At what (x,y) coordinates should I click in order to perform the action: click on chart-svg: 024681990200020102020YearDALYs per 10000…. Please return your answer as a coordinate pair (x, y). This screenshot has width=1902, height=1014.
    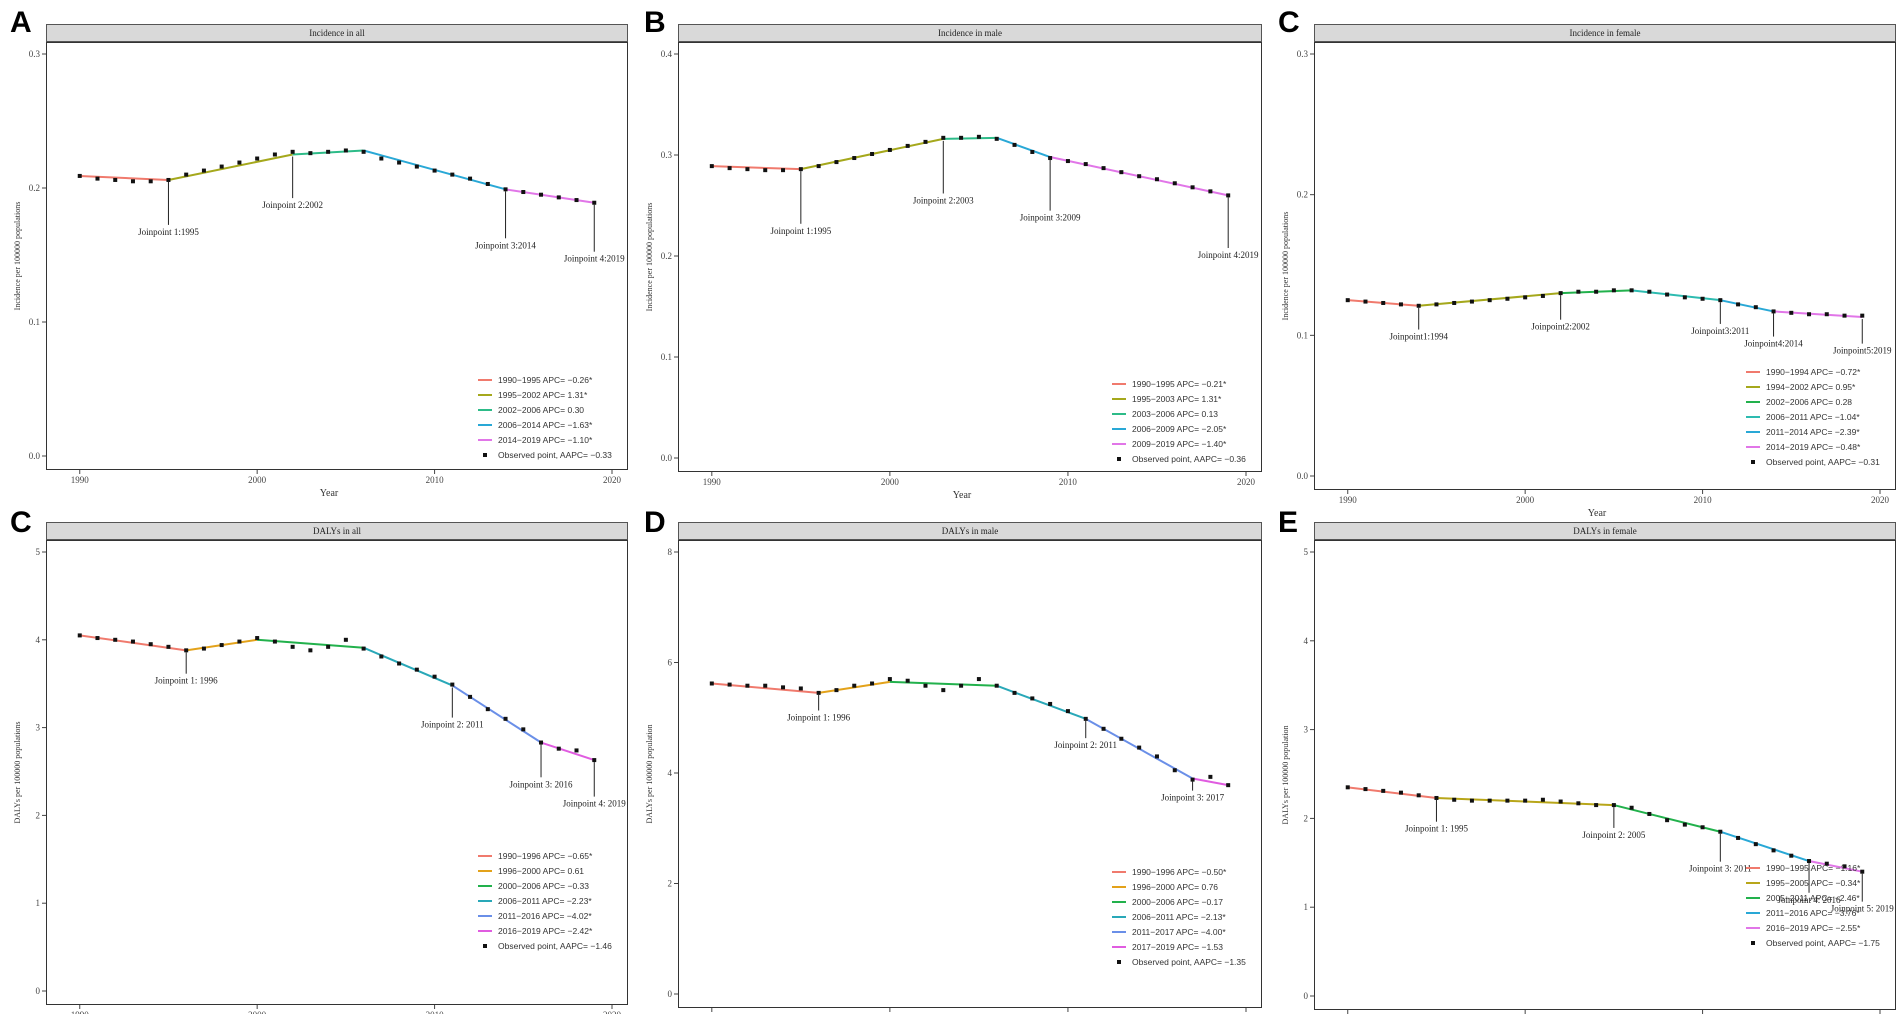
    Looking at the image, I should click on (950, 780).